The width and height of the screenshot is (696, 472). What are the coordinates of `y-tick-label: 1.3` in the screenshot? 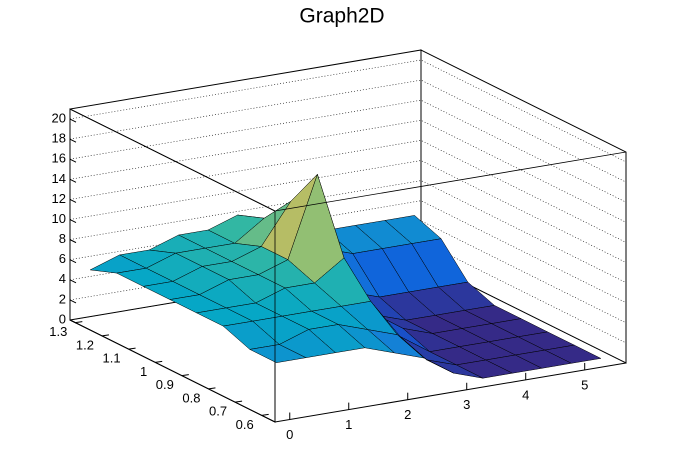 It's located at (58, 331).